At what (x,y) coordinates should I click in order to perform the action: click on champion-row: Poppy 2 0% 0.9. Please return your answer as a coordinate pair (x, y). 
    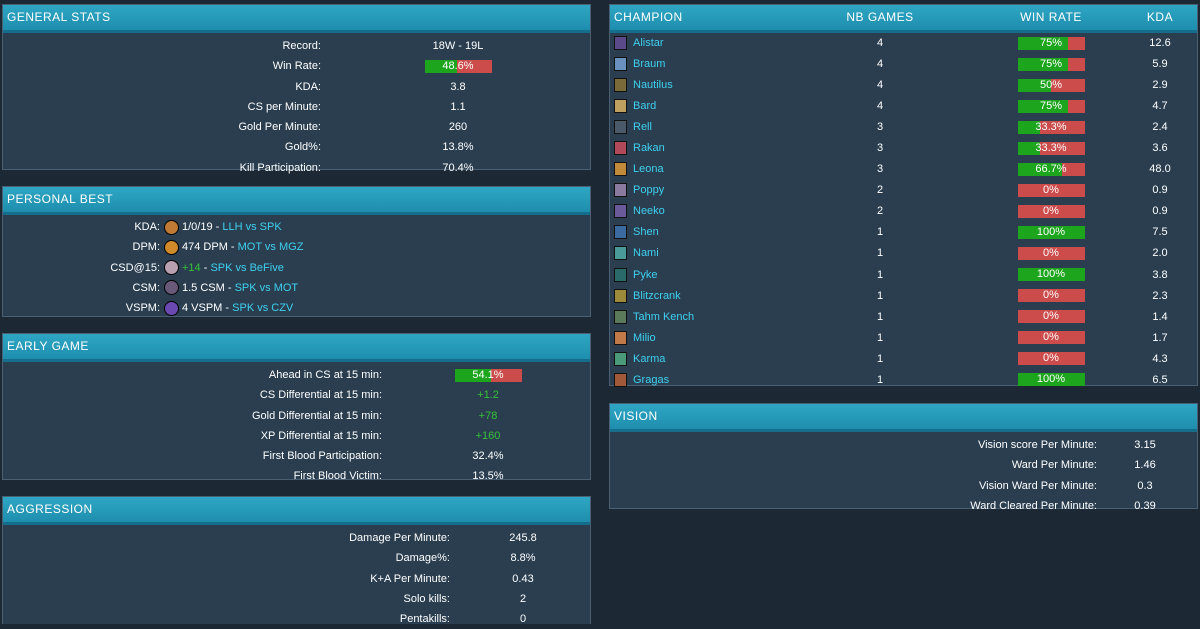
    Looking at the image, I should click on (903, 190).